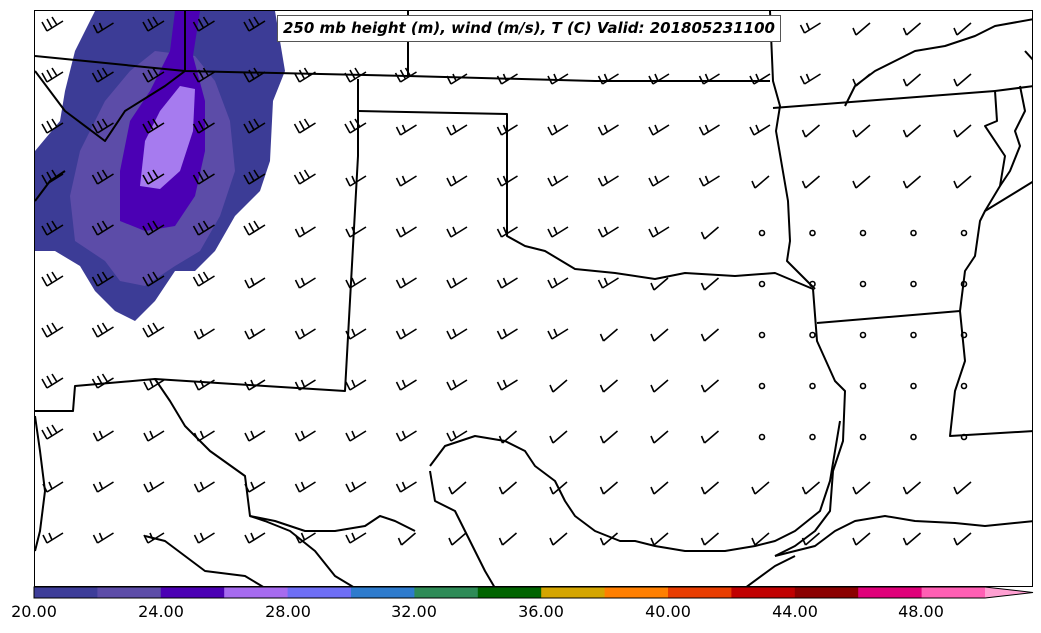 This screenshot has width=1041, height=633. Describe the element at coordinates (160, 166) in the screenshot. I see `temperature-fill` at that location.